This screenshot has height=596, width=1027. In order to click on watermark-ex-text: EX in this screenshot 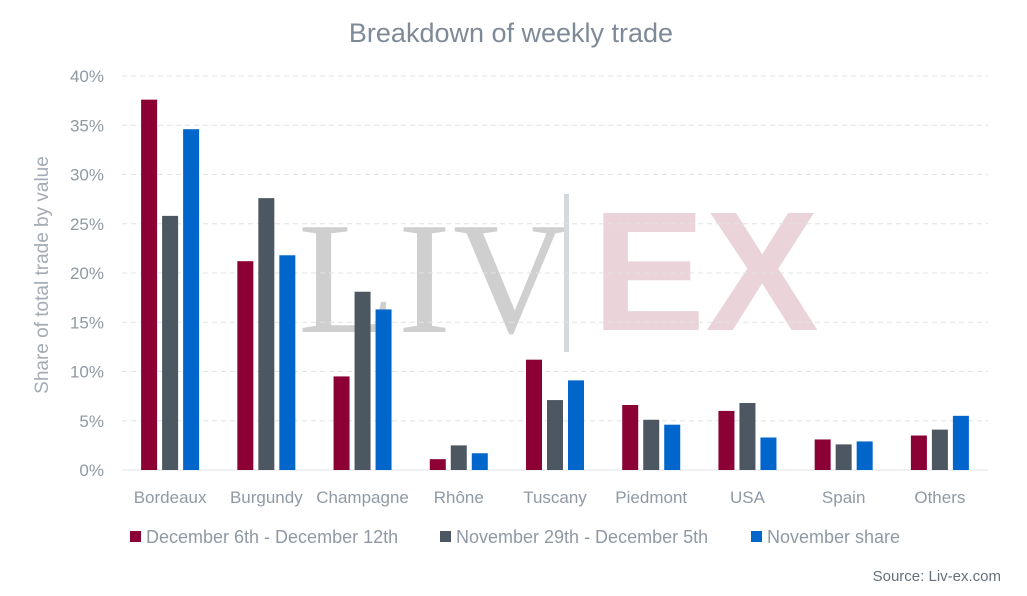, I will do `click(705, 272)`.